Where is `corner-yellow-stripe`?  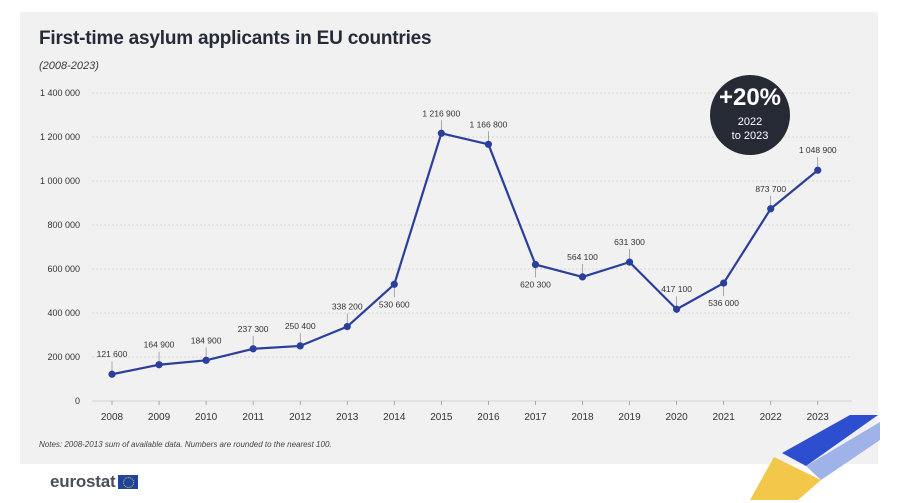
corner-yellow-stripe is located at coordinates (785, 478).